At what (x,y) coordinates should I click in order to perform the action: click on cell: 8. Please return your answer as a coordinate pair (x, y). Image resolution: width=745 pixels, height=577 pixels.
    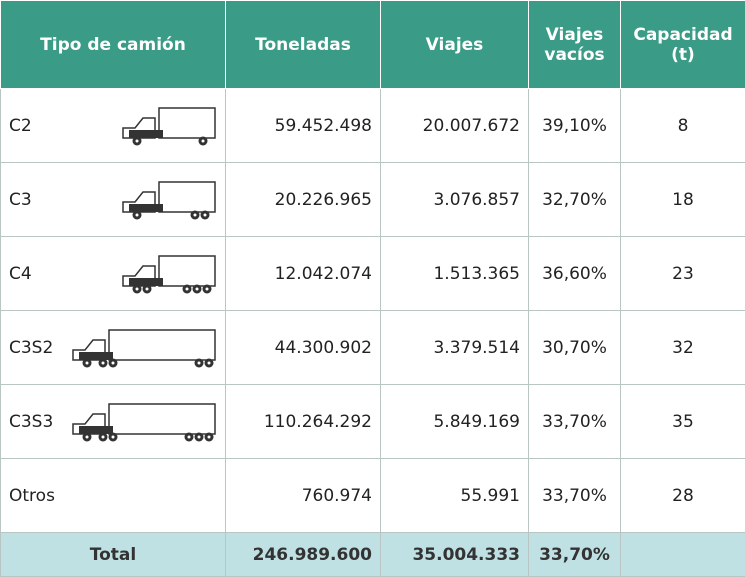
    Looking at the image, I should click on (683, 126).